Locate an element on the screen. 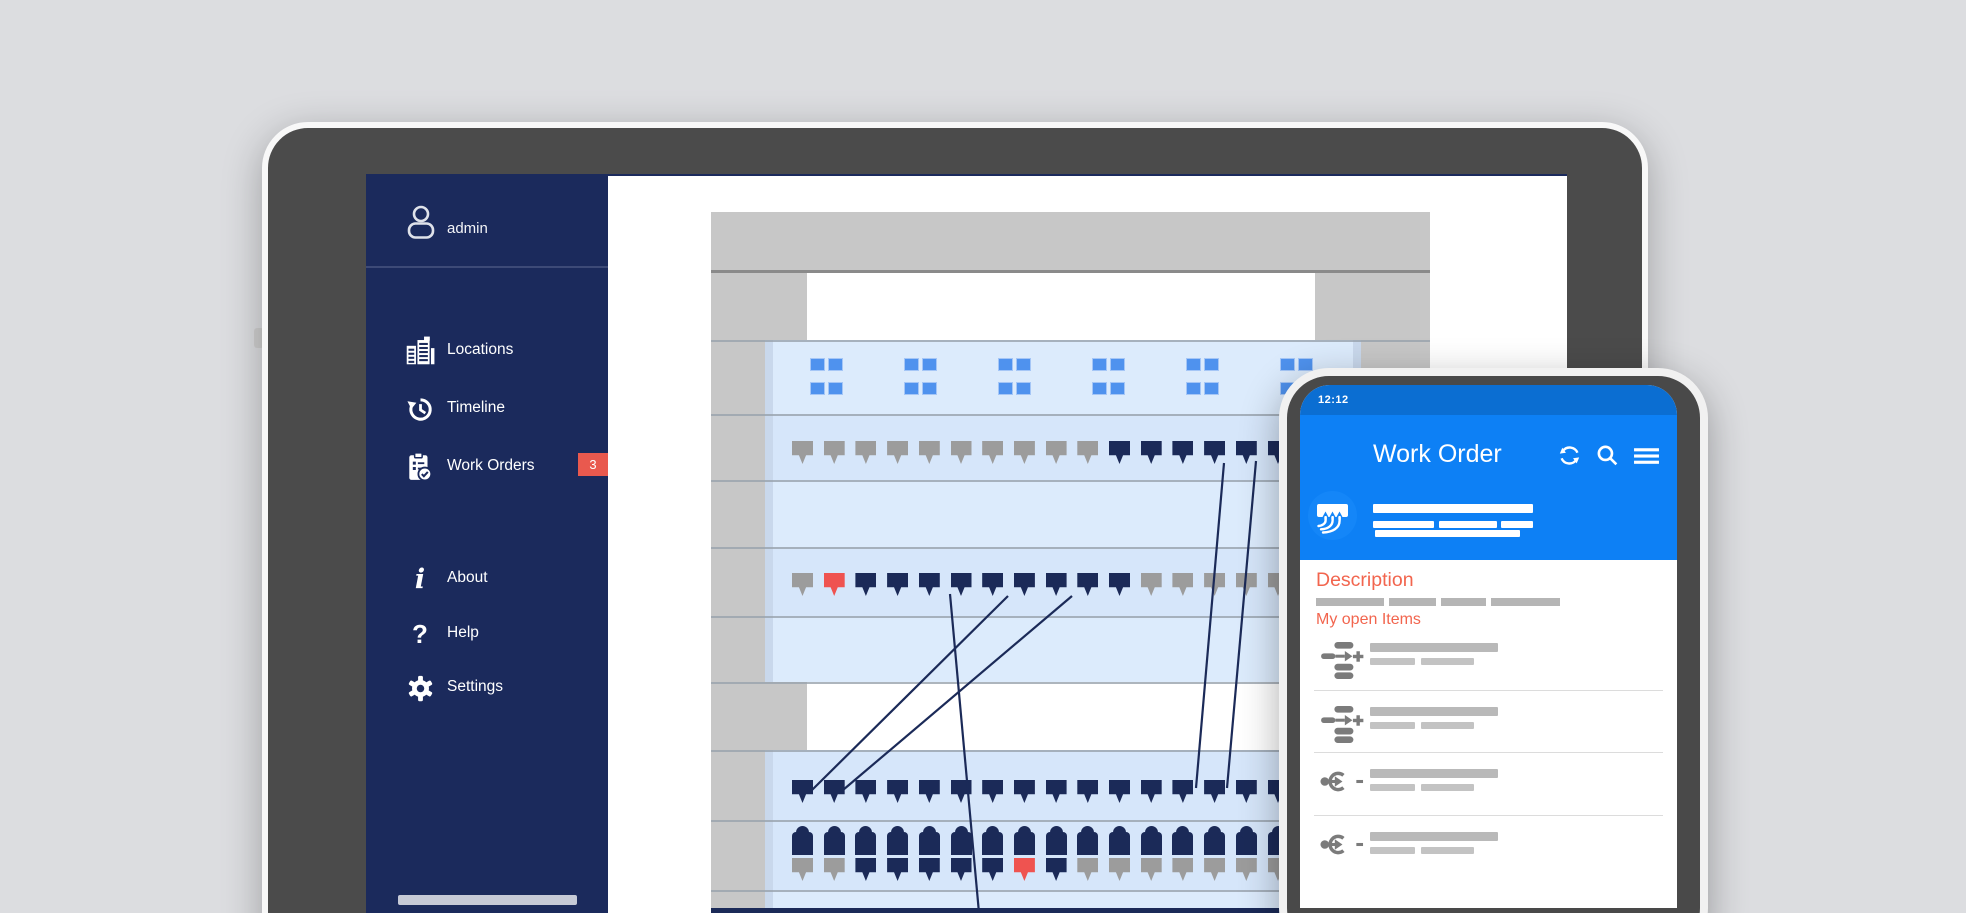 The image size is (1966, 913). buildings-icon is located at coordinates (420, 351).